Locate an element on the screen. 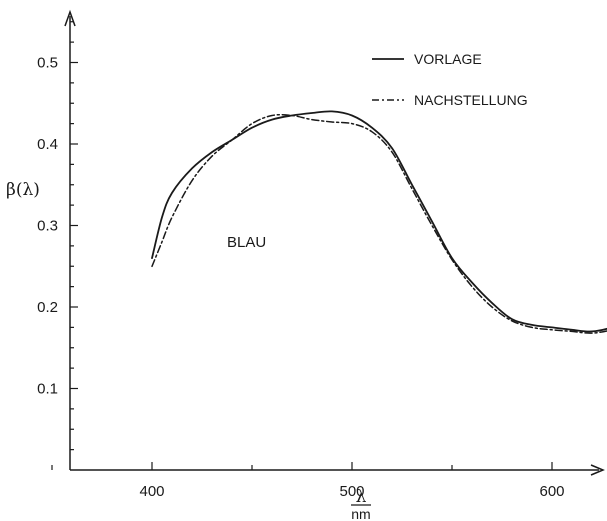 The image size is (607, 521). legend-label-vorlage: VORLAGE is located at coordinates (448, 59).